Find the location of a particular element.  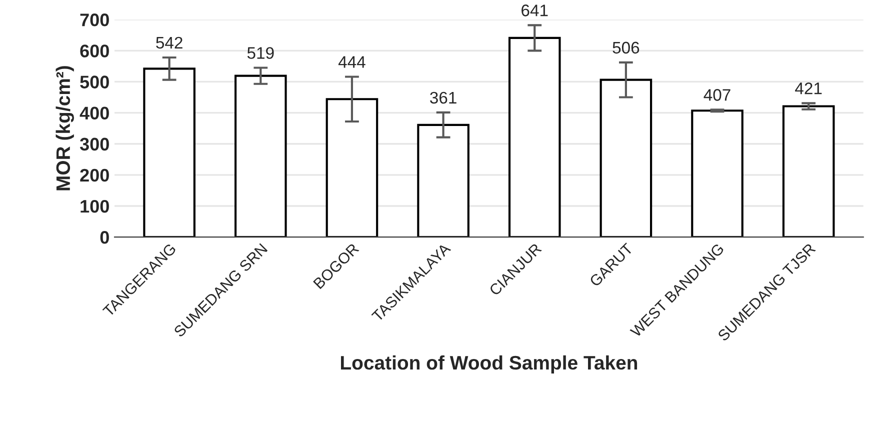

y-axis-title: MOR (kg/cm²) is located at coordinates (65, 128).